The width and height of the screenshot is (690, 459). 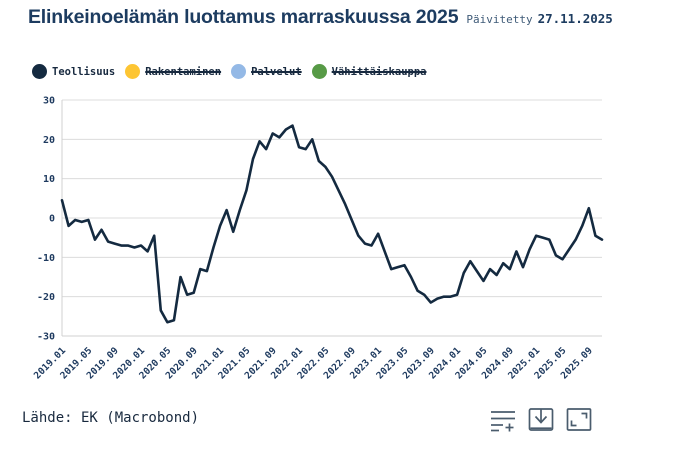 I want to click on source-label: Lähde: EK (Macrobond), so click(x=111, y=418).